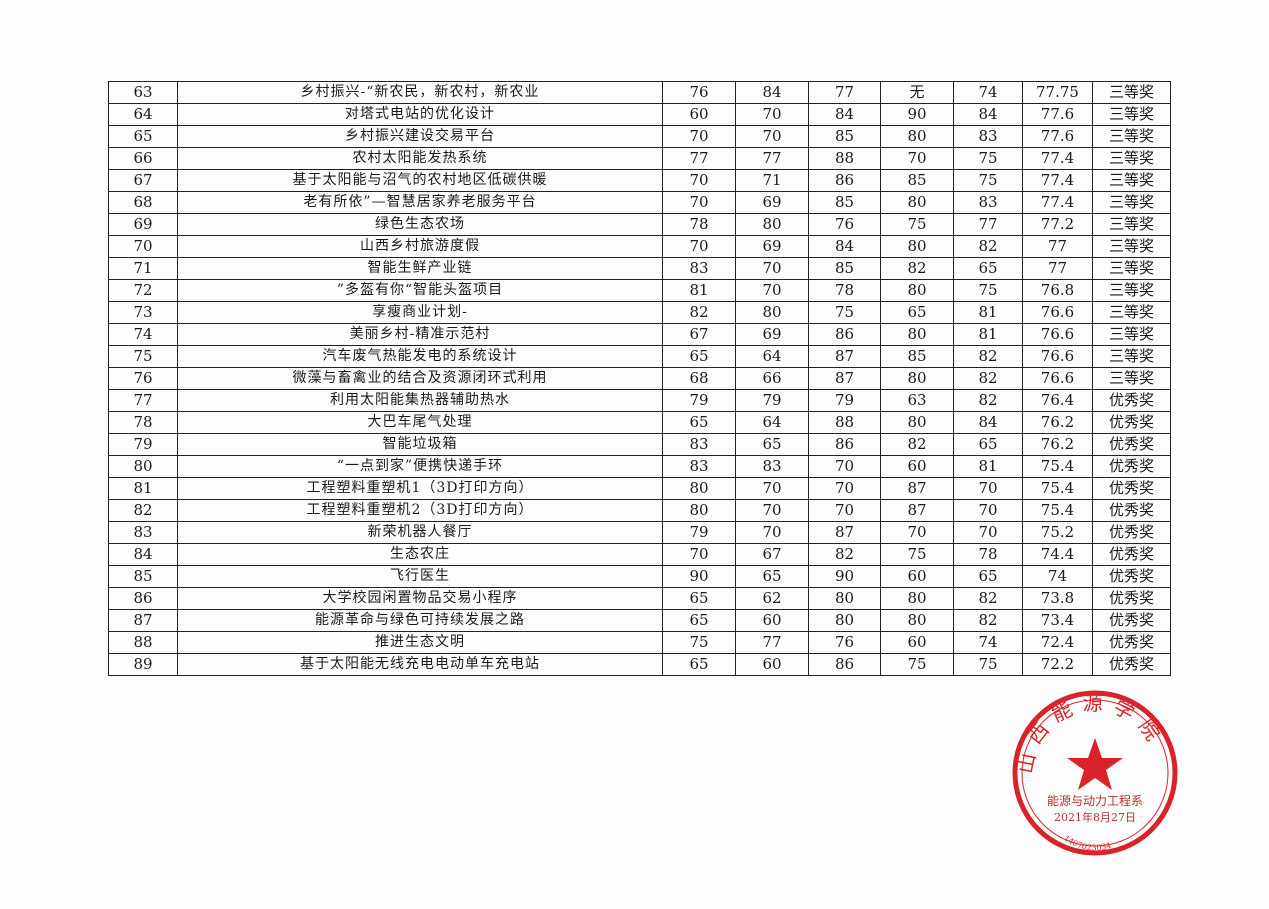 This screenshot has width=1269, height=909. Describe the element at coordinates (1057, 290) in the screenshot. I see `average-score: 76.8` at that location.